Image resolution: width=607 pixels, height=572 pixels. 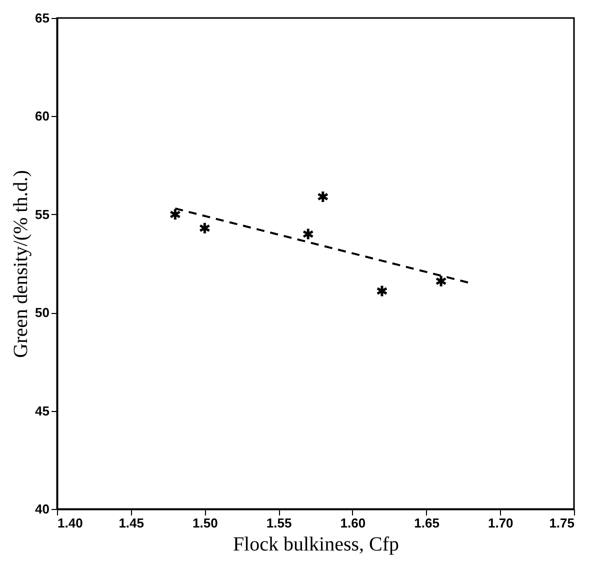 What do you see at coordinates (42, 312) in the screenshot?
I see `y-tick-label: 50` at bounding box center [42, 312].